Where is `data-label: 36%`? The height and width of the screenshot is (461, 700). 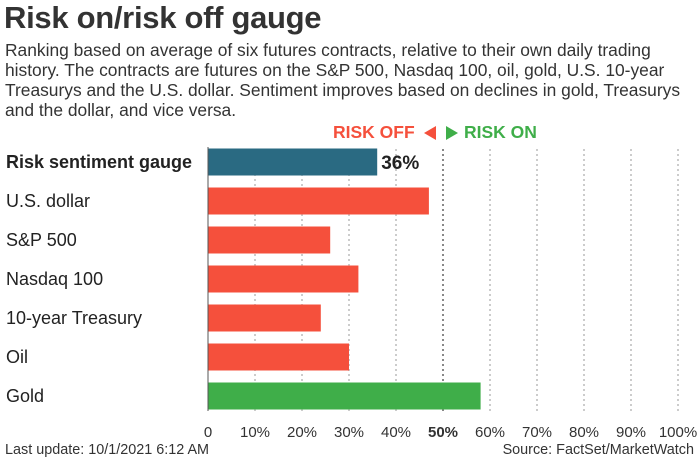 data-label: 36% is located at coordinates (400, 163).